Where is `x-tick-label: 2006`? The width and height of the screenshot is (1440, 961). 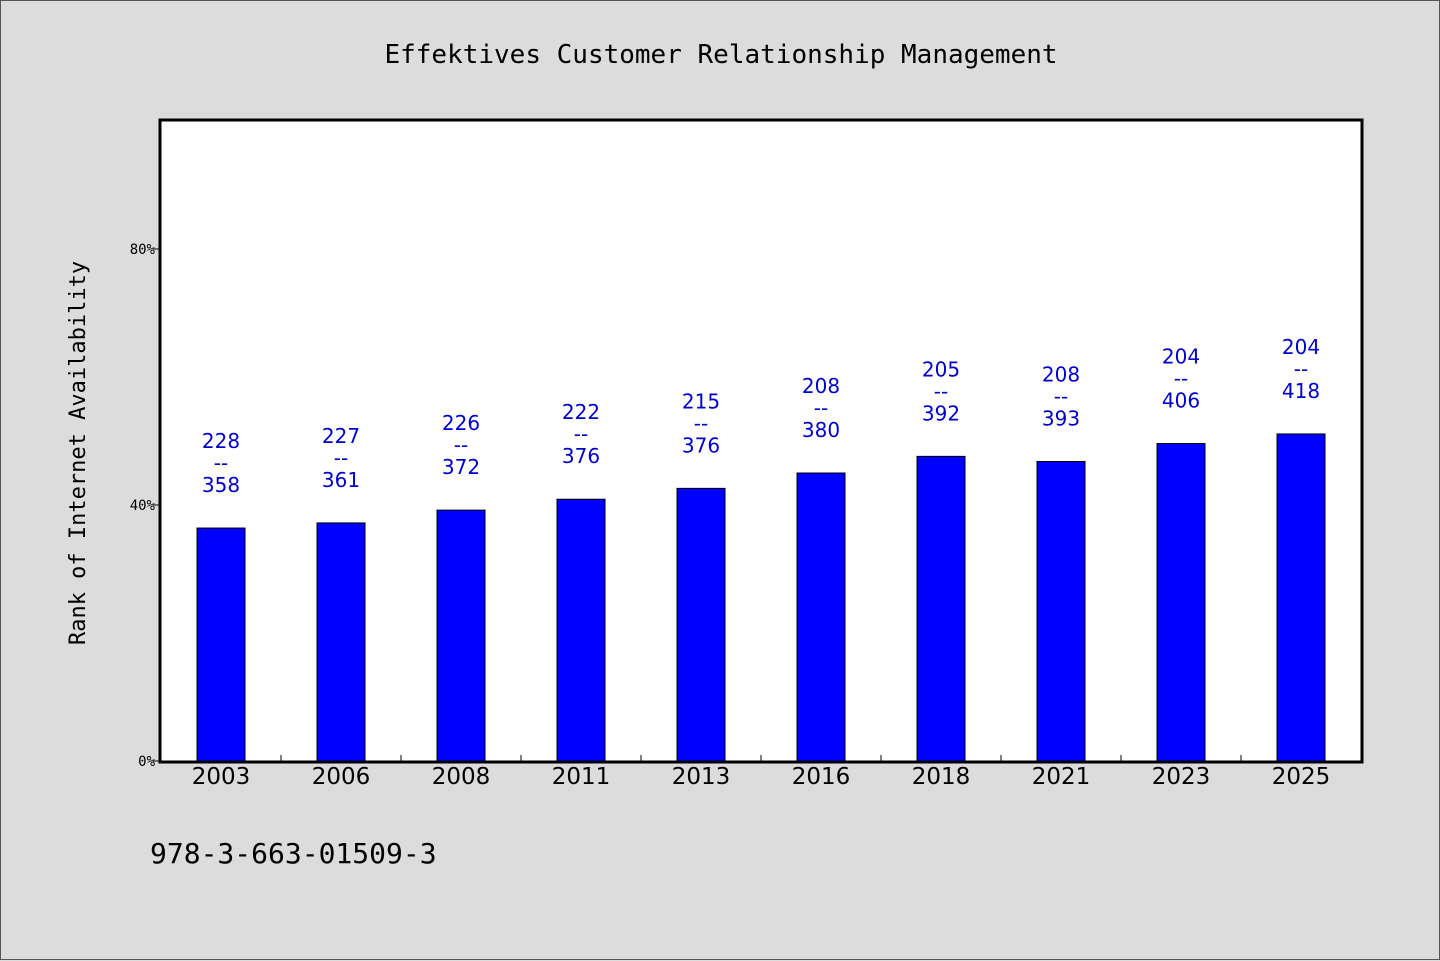 x-tick-label: 2006 is located at coordinates (341, 777).